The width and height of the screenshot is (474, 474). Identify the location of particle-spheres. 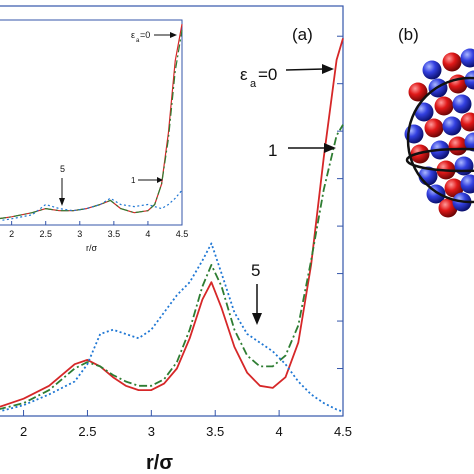
(439, 133).